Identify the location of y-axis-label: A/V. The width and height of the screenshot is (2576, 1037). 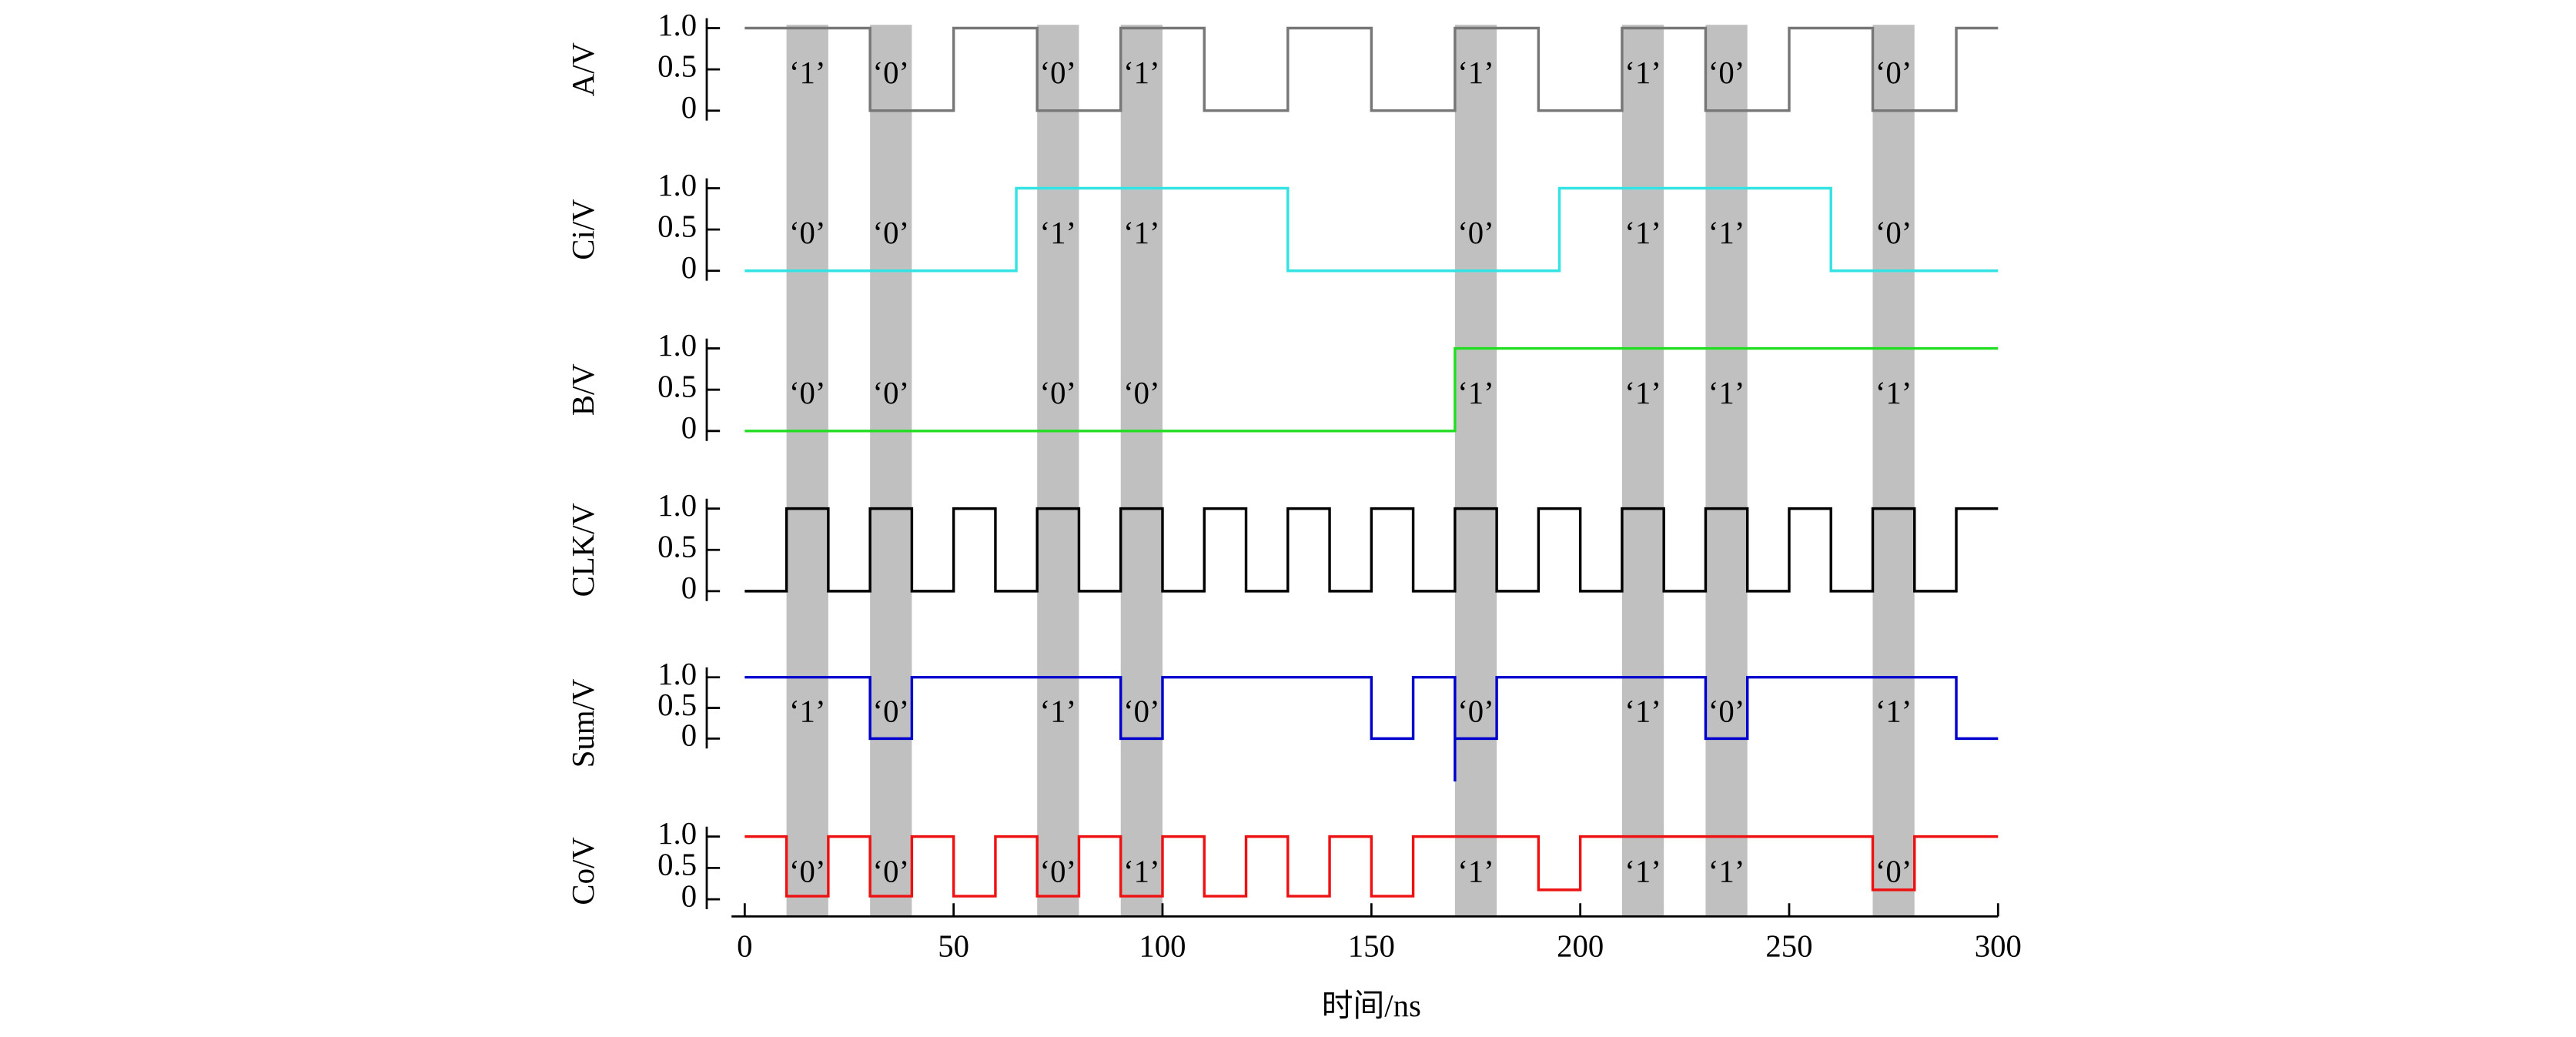
(583, 69).